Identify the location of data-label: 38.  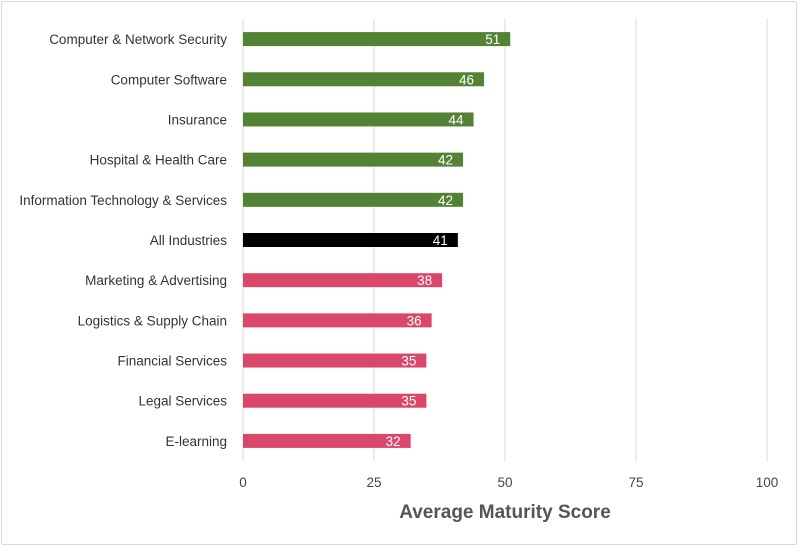
(424, 280).